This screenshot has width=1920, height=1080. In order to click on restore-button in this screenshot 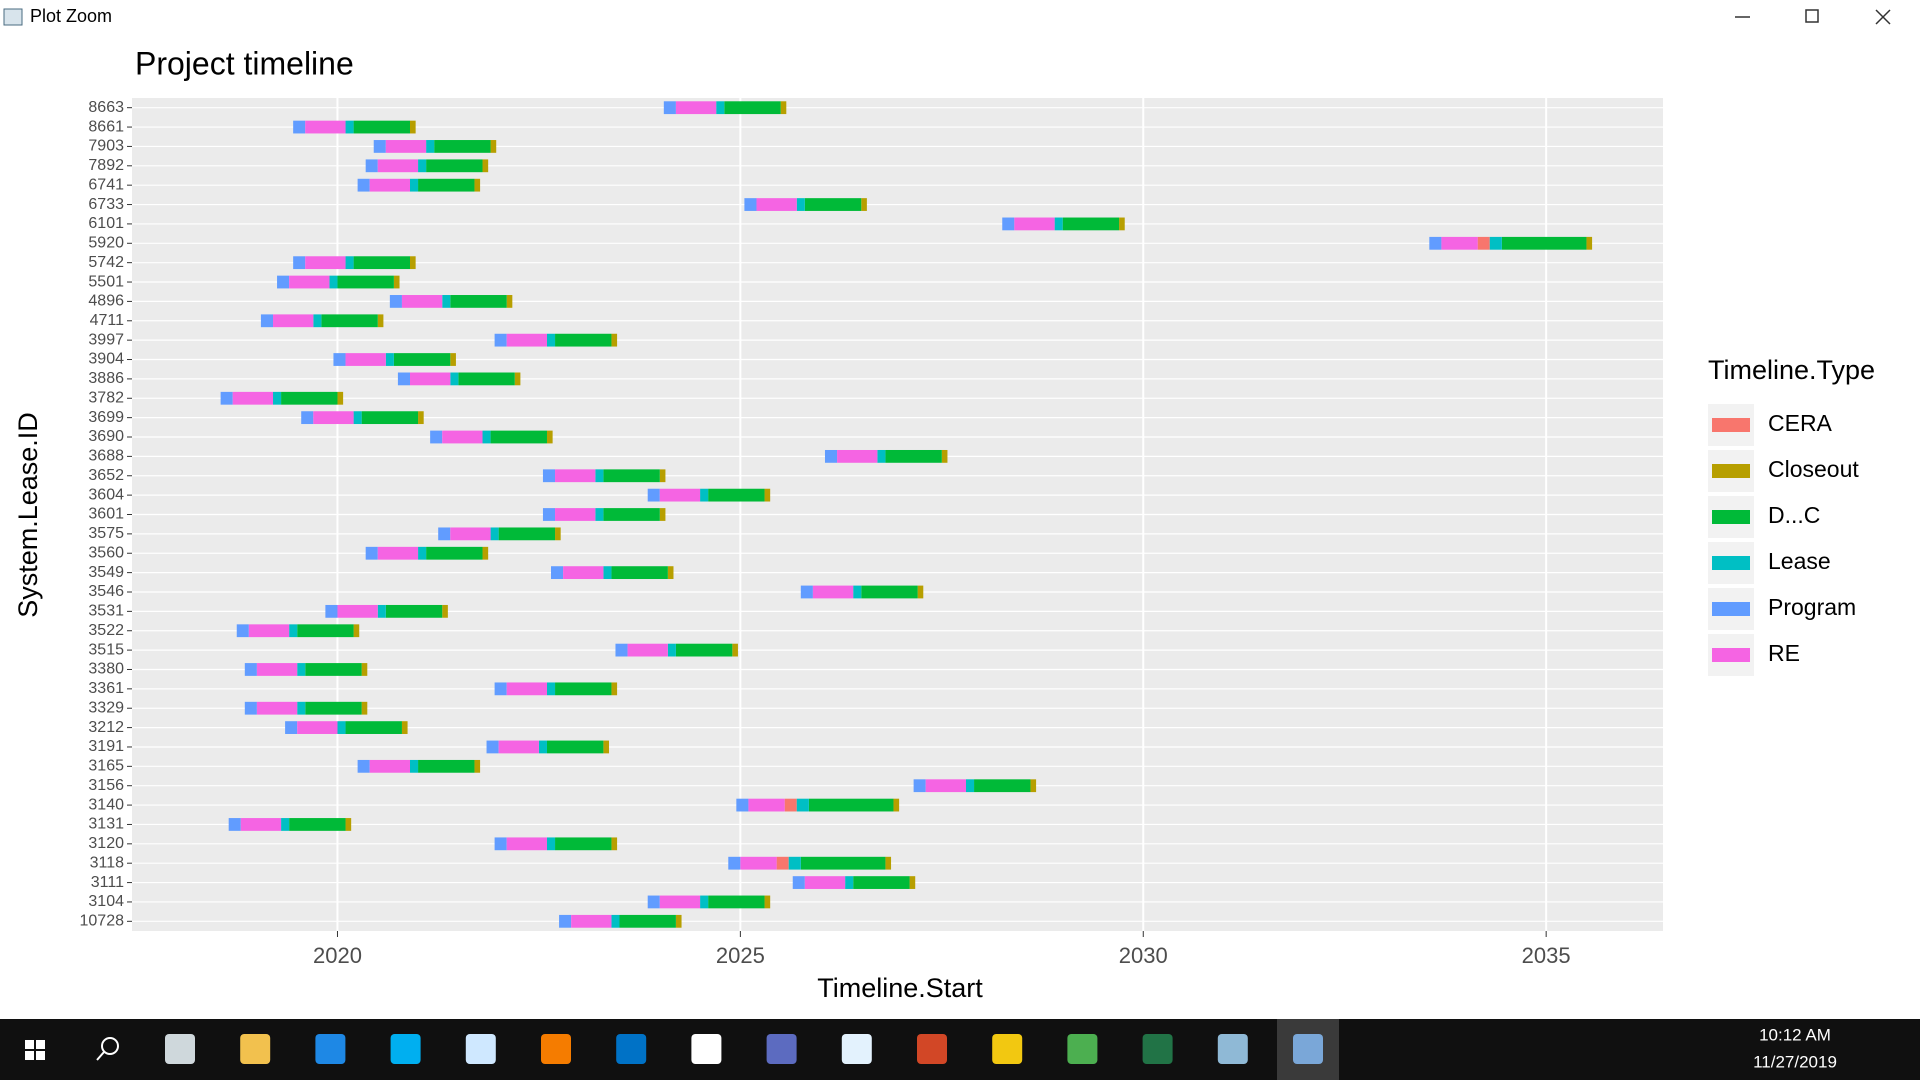, I will do `click(1812, 16)`.